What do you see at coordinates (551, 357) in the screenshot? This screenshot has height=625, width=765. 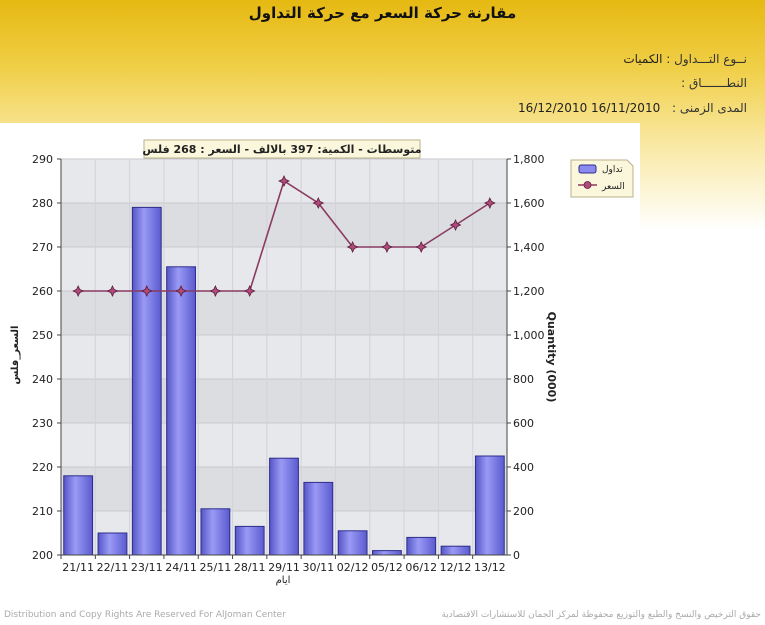 I see `y-axis-right-title: Quantity (000)` at bounding box center [551, 357].